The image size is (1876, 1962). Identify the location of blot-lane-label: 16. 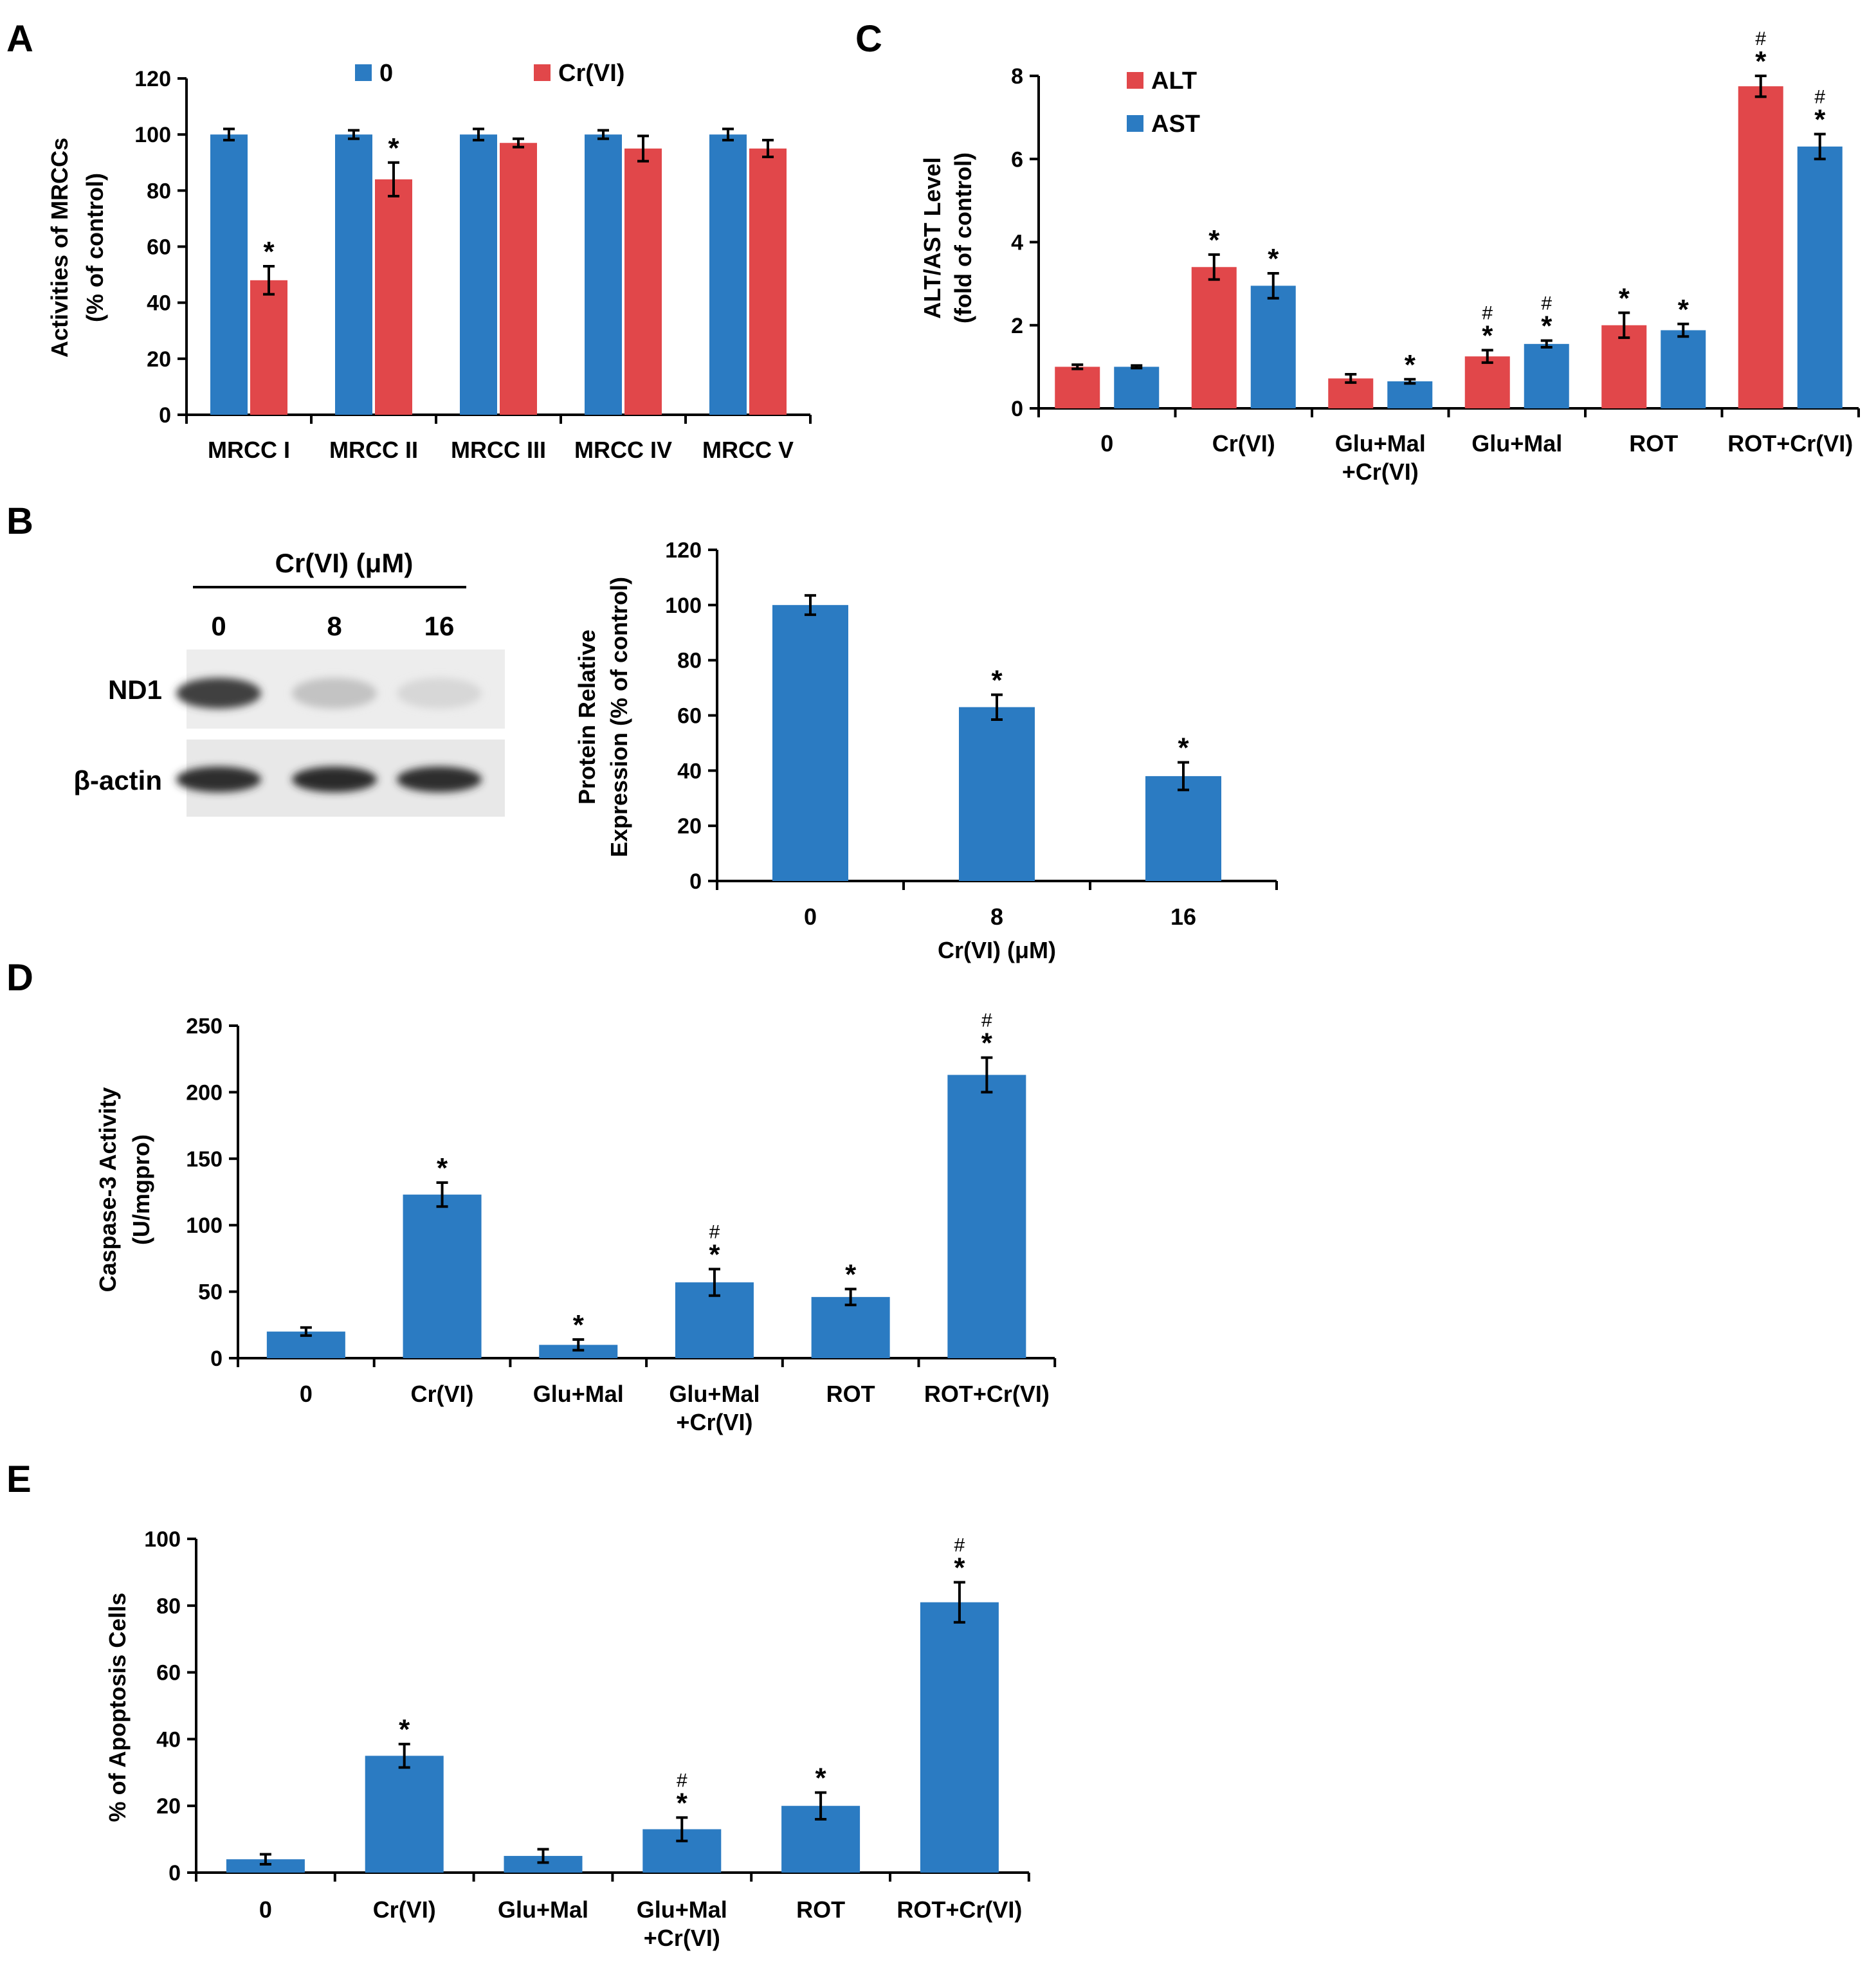
(439, 626).